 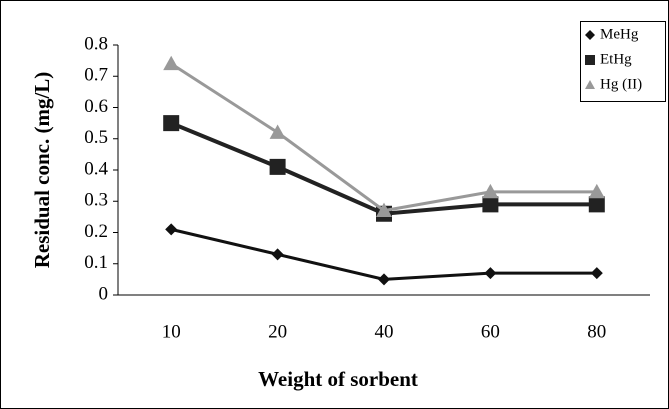 I want to click on x-axis-label: Weight of sorbent, so click(x=338, y=379).